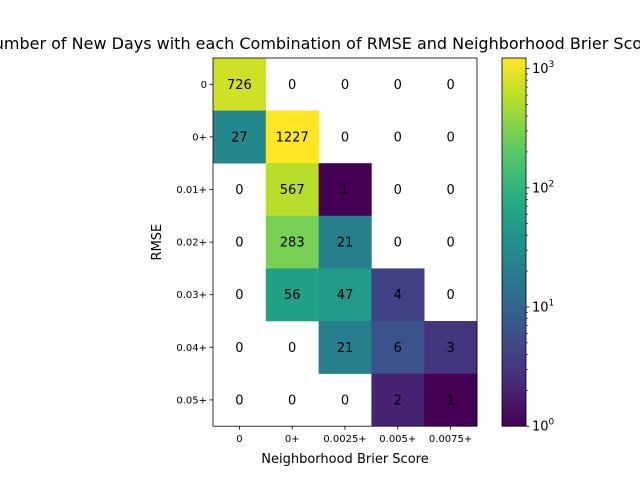  Describe the element at coordinates (292, 137) in the screenshot. I see `cell-value-label: 1227` at that location.